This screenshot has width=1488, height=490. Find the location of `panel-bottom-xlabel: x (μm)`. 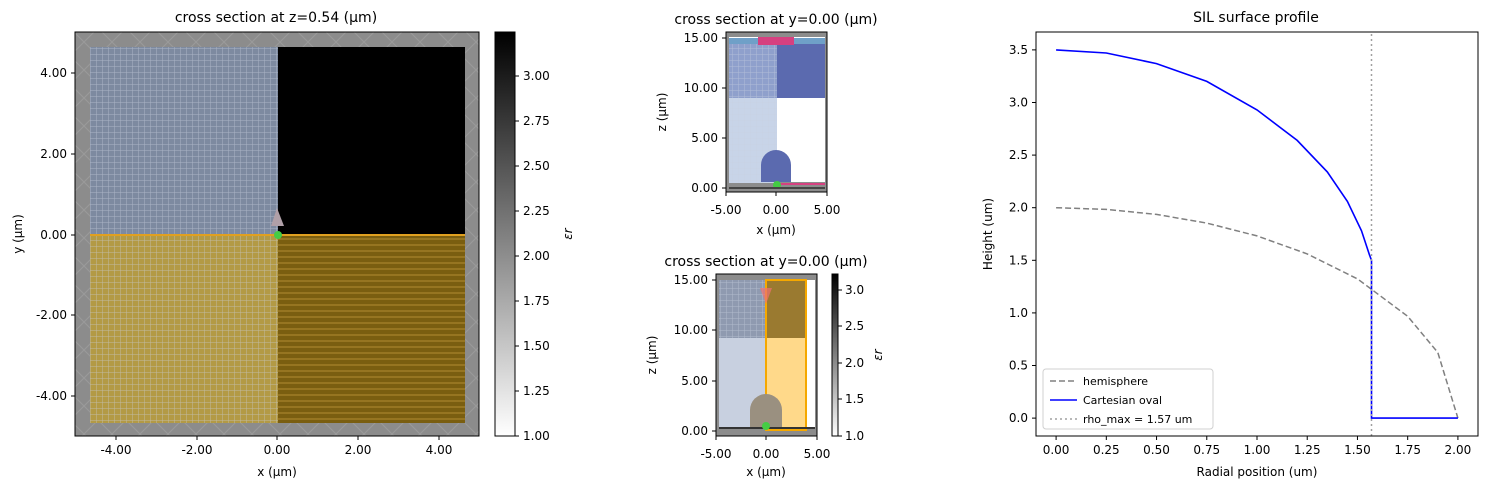

panel-bottom-xlabel: x (μm) is located at coordinates (766, 472).